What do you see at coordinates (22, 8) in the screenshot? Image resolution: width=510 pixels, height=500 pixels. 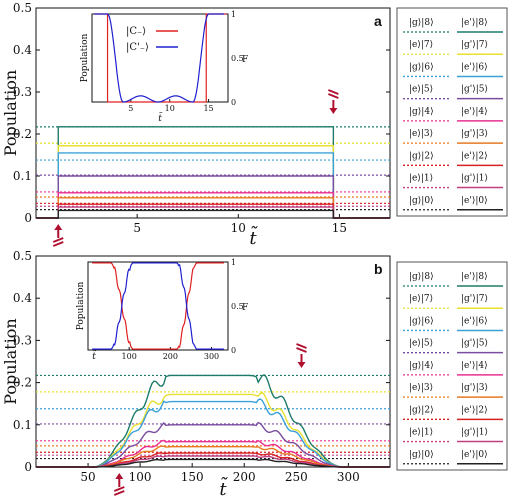 I see `panel-a-ytick-label: 0.5` at bounding box center [22, 8].